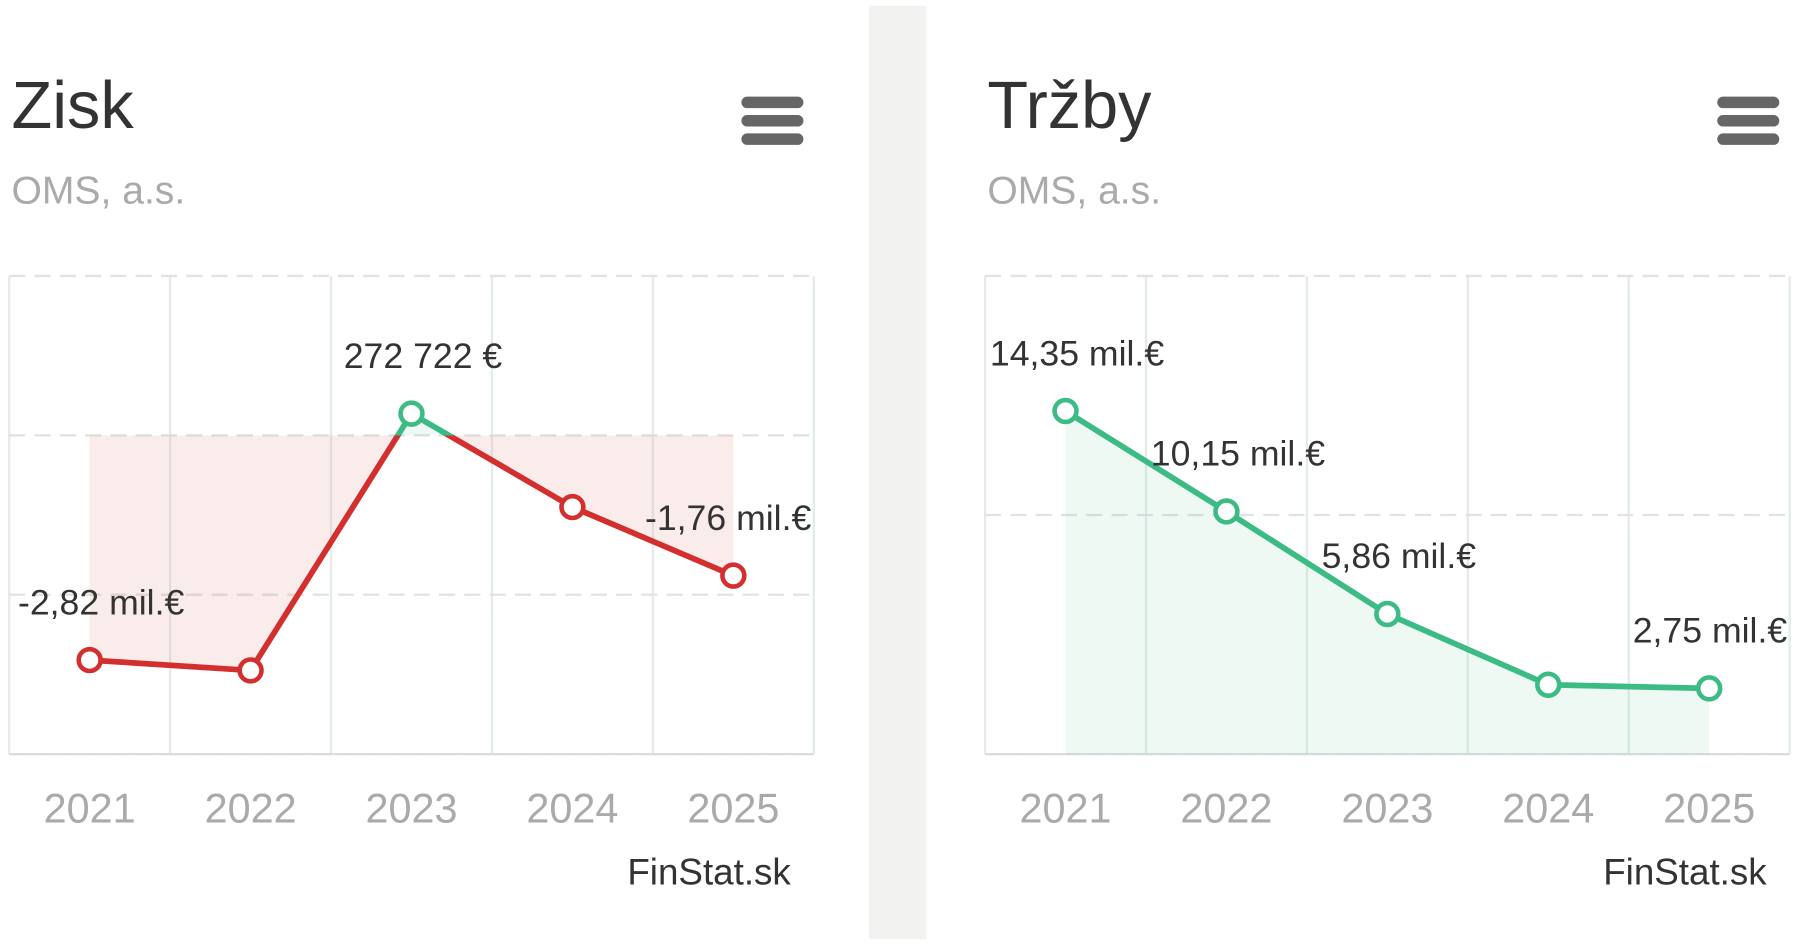 The height and width of the screenshot is (945, 1800). I want to click on data-label: 272 722 €, so click(423, 356).